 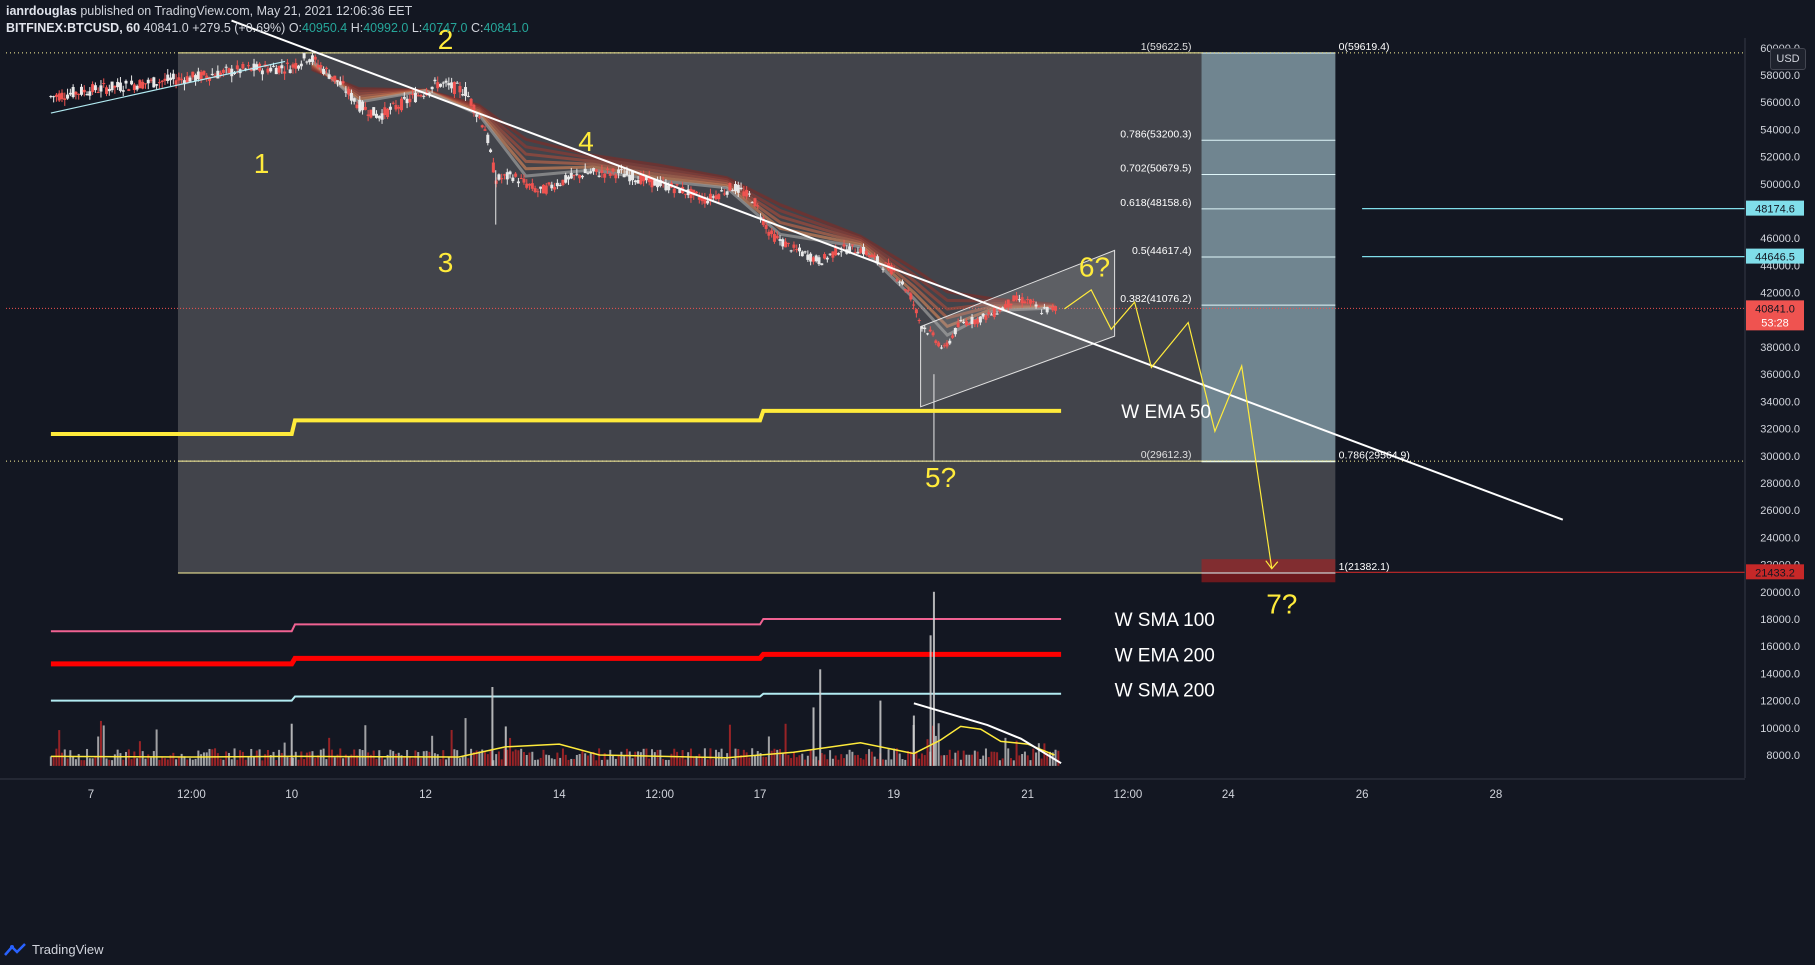 What do you see at coordinates (1788, 59) in the screenshot?
I see `currency-button: USD` at bounding box center [1788, 59].